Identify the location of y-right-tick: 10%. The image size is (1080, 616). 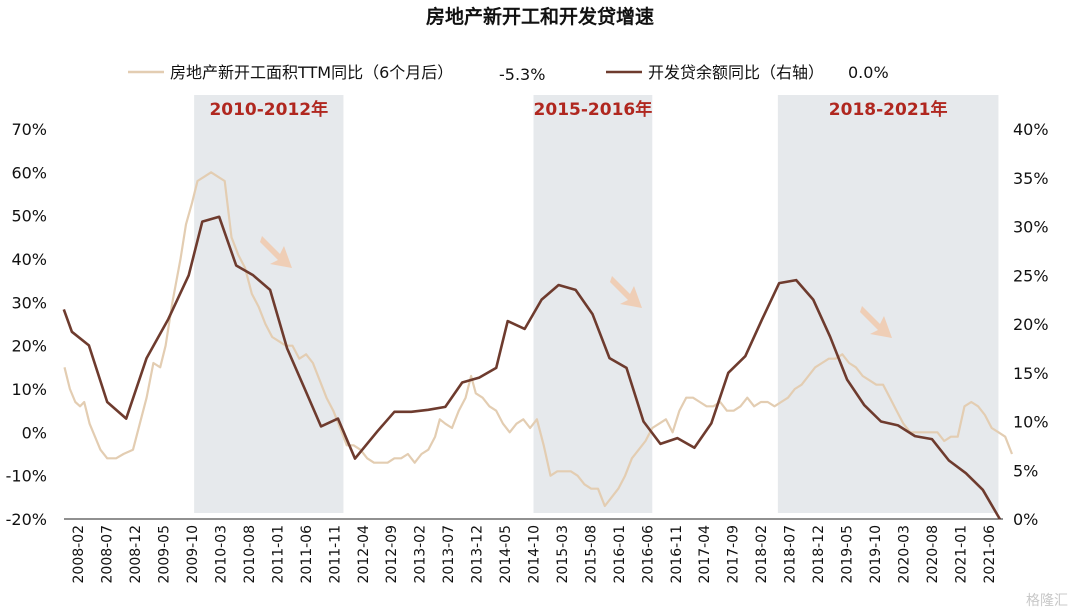
(1031, 422).